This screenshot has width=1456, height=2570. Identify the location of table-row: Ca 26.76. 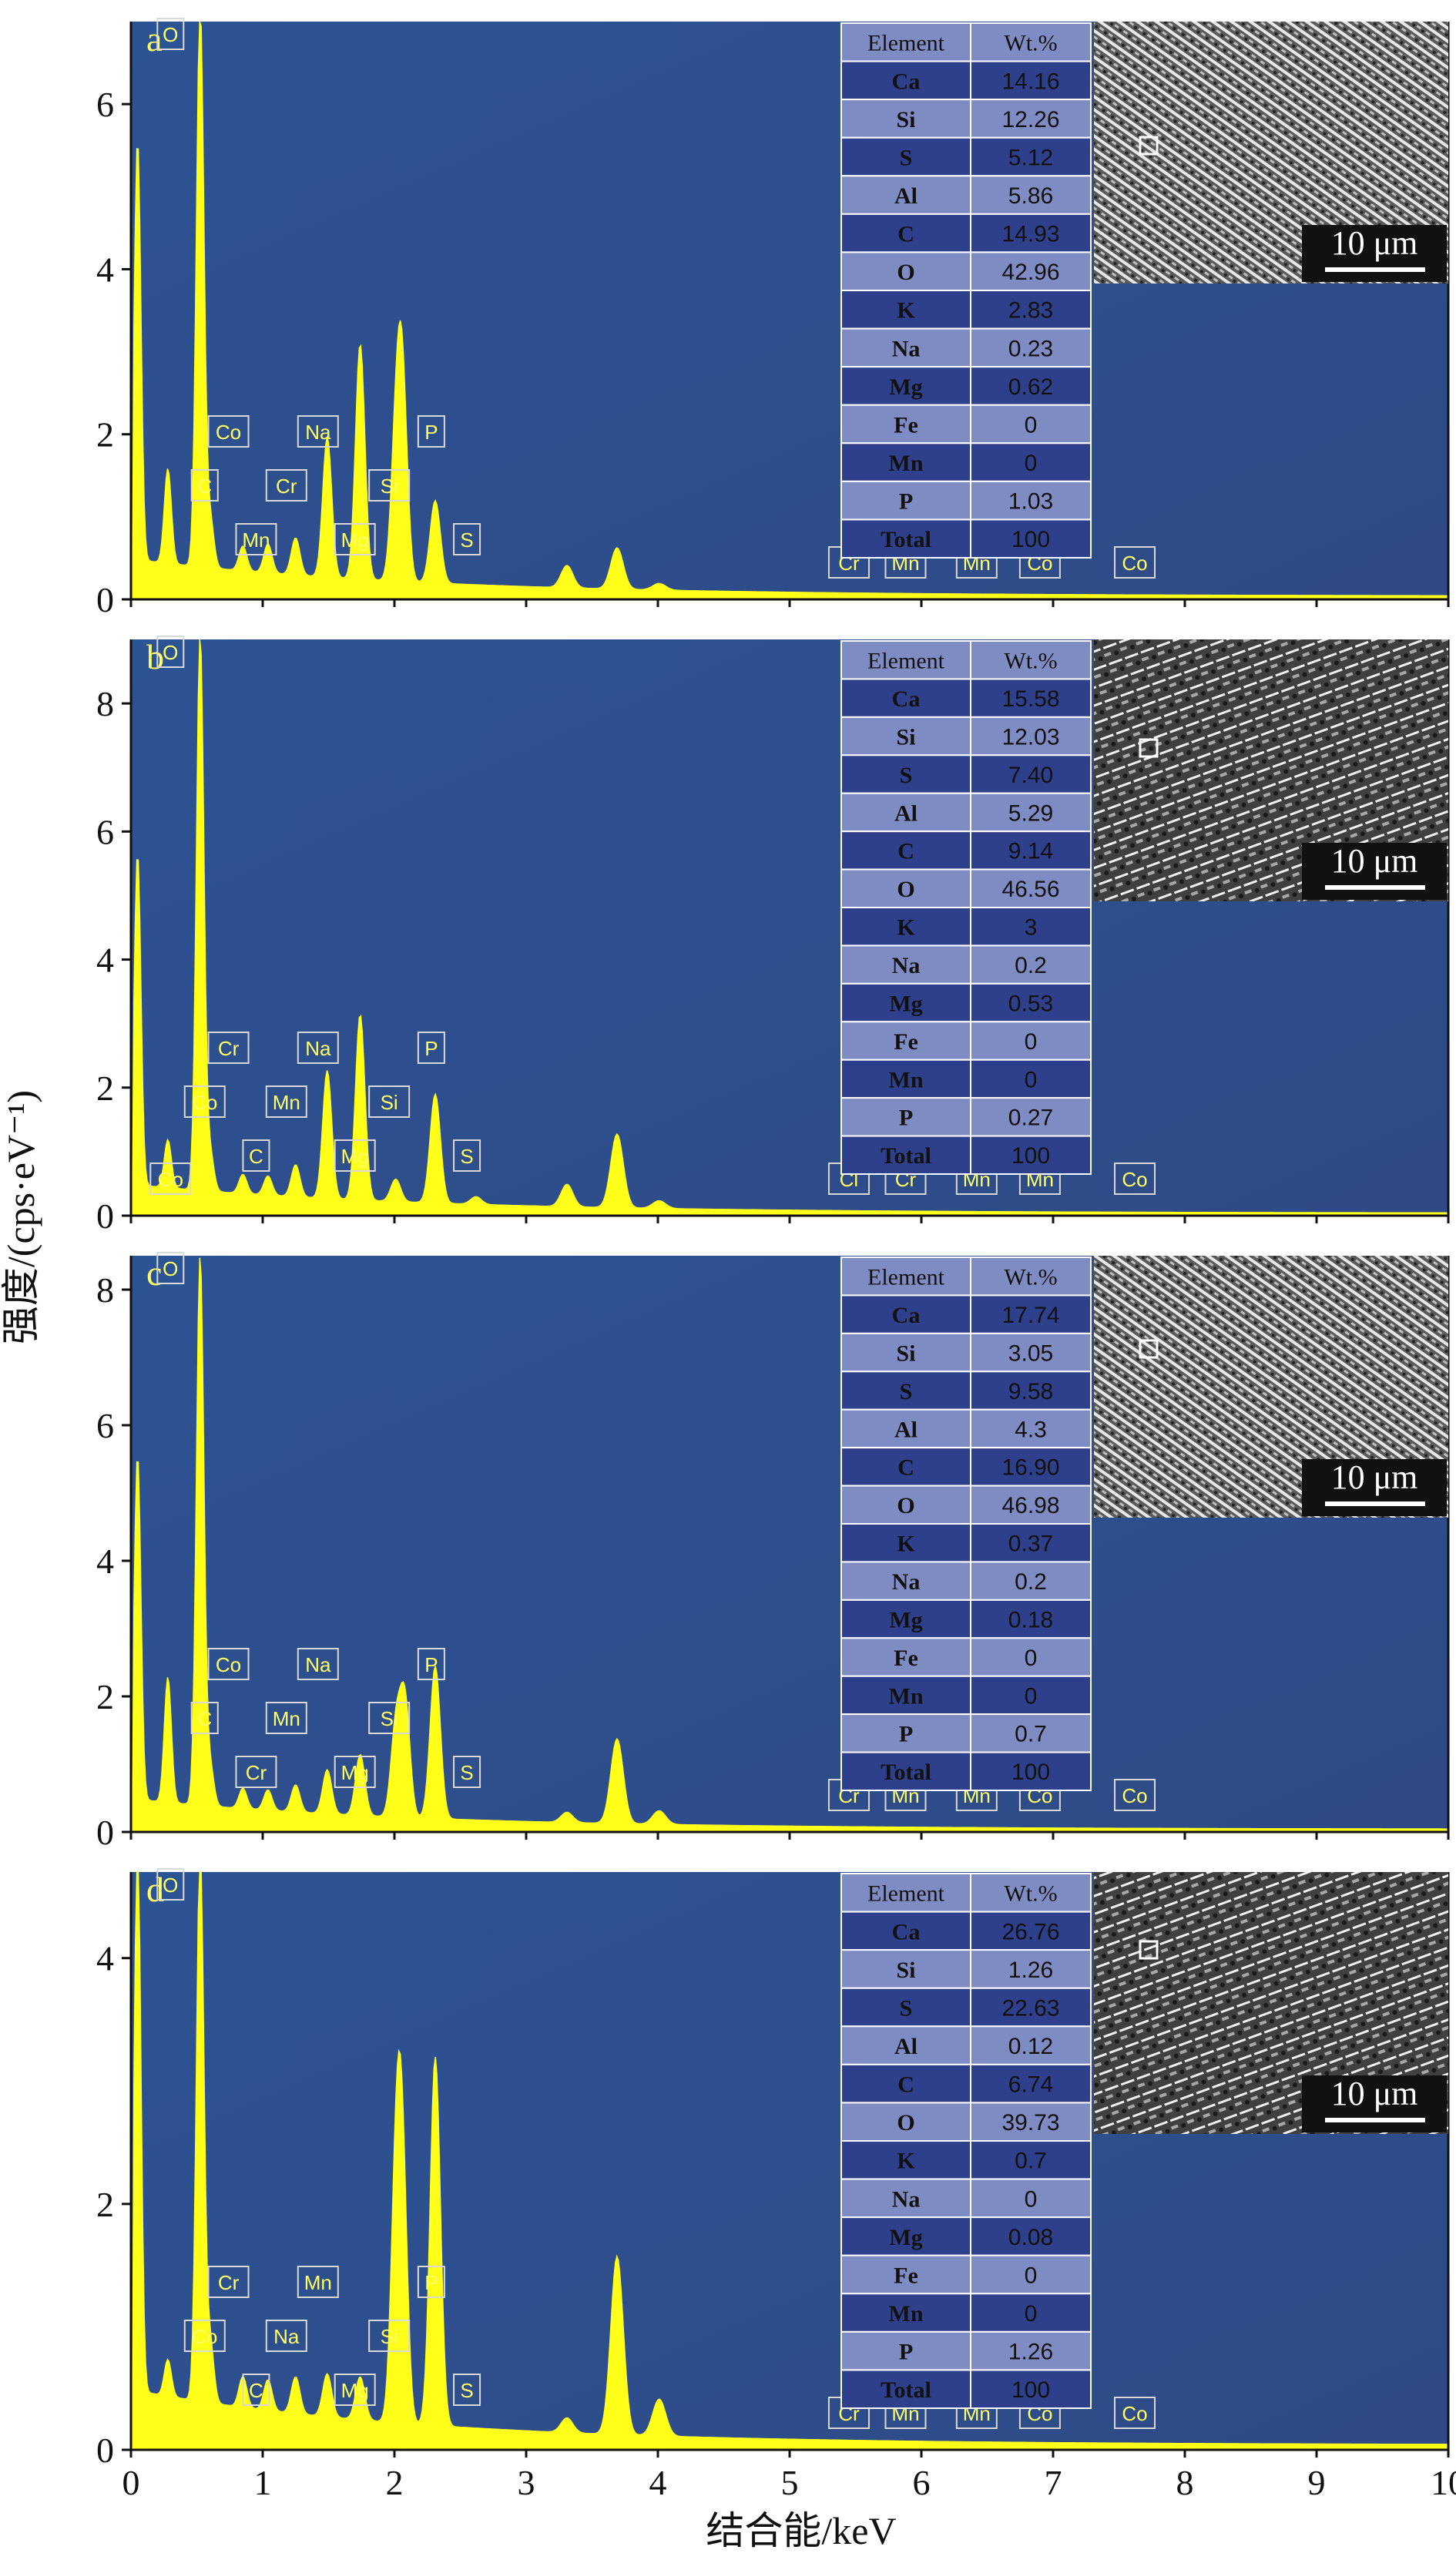
(966, 1931).